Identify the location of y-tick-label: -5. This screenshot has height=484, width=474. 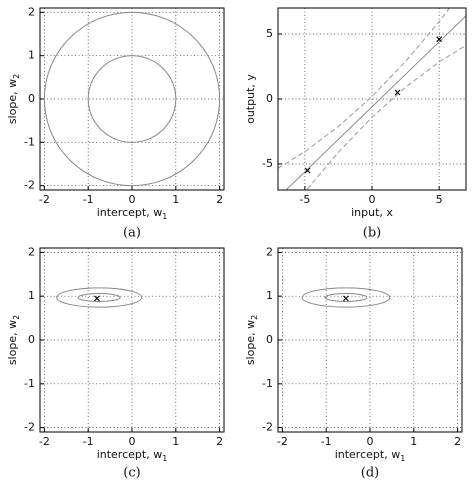
(267, 163).